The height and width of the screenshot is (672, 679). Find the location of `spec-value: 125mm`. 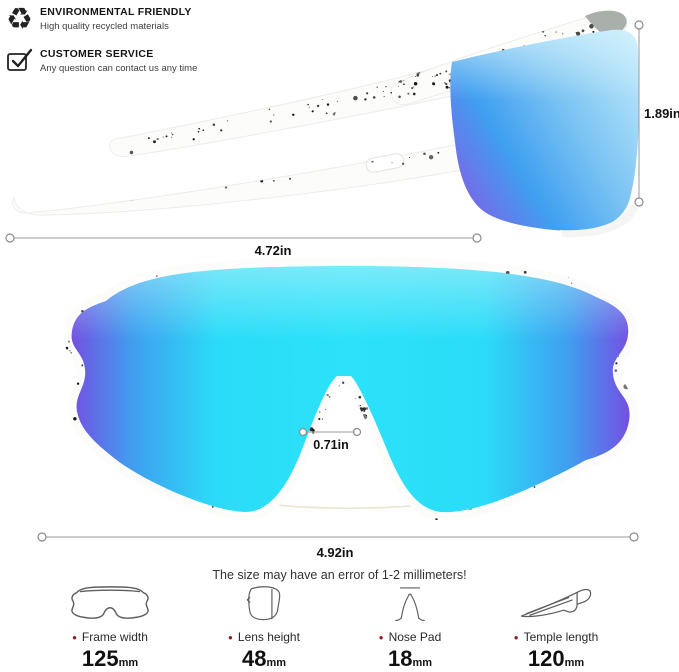

spec-value: 125mm is located at coordinates (110, 658).